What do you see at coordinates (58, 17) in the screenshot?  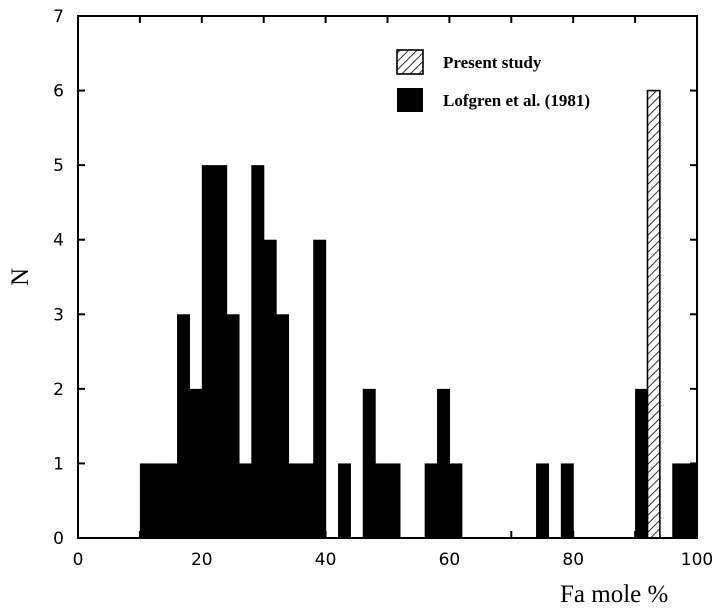 I see `y-tick-label: 7` at bounding box center [58, 17].